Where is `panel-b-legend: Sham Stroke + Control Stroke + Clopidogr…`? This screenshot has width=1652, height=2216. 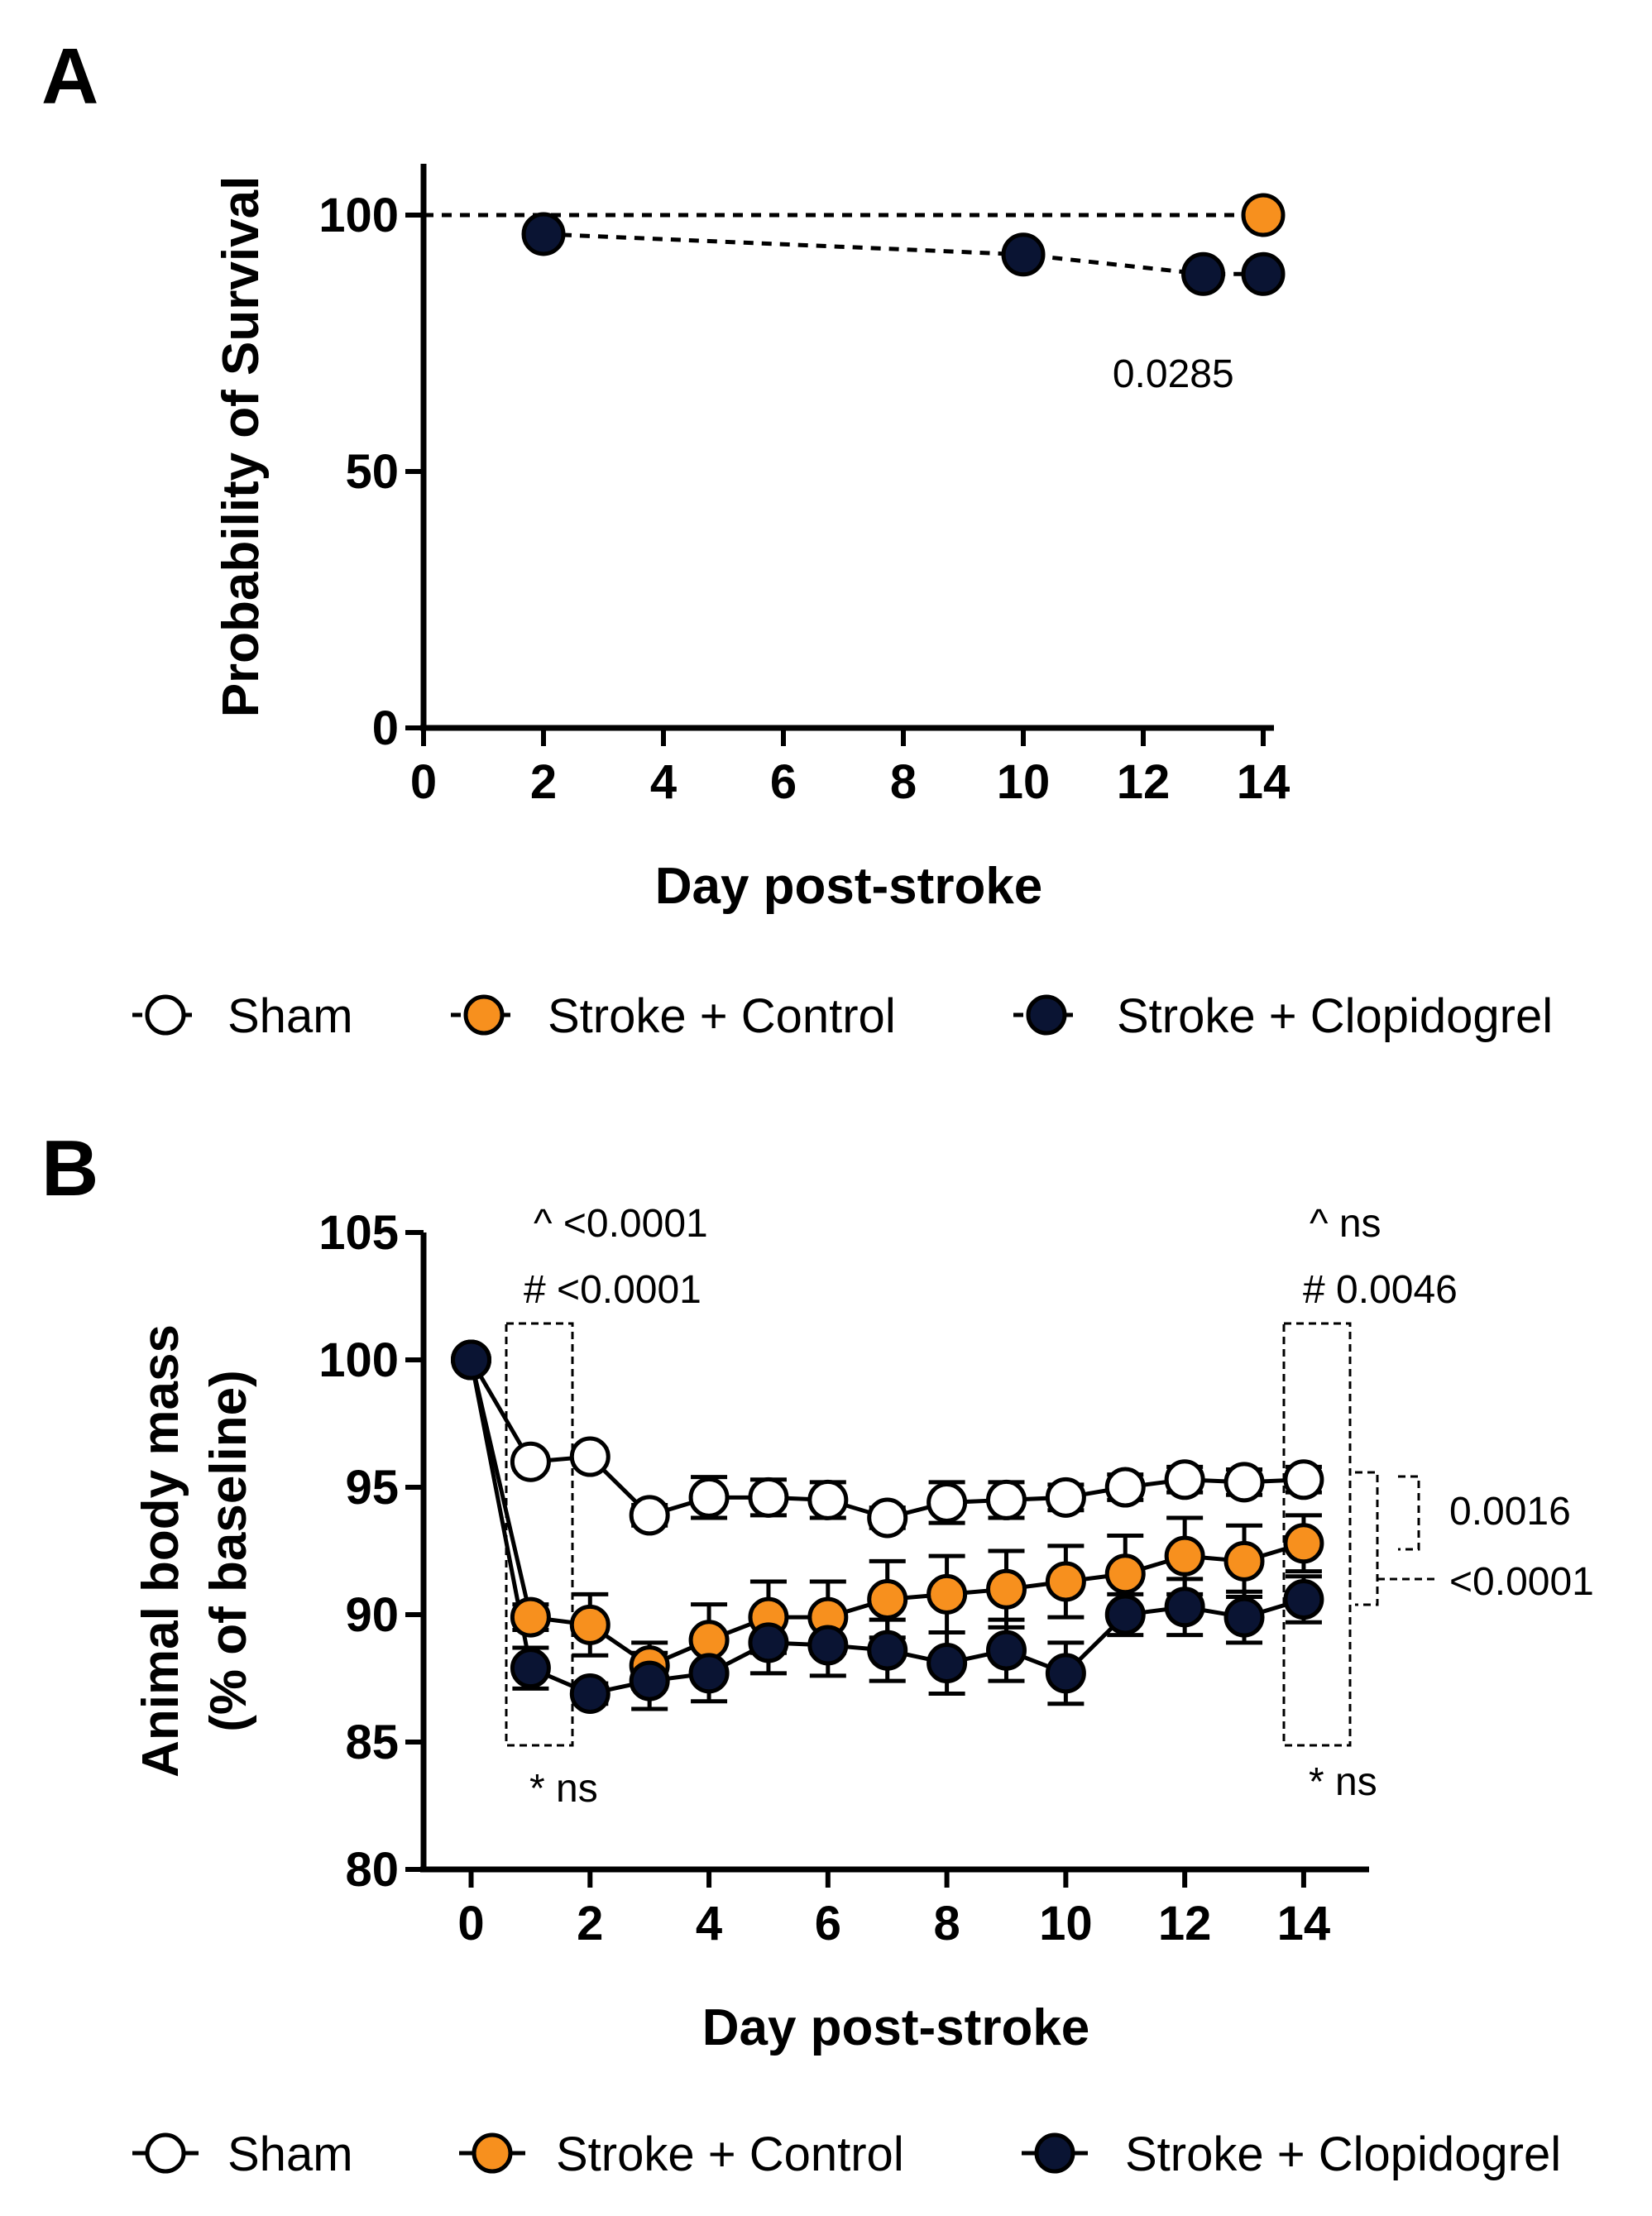
panel-b-legend: Sham Stroke + Control Stroke + Clopidogr… is located at coordinates (846, 2154).